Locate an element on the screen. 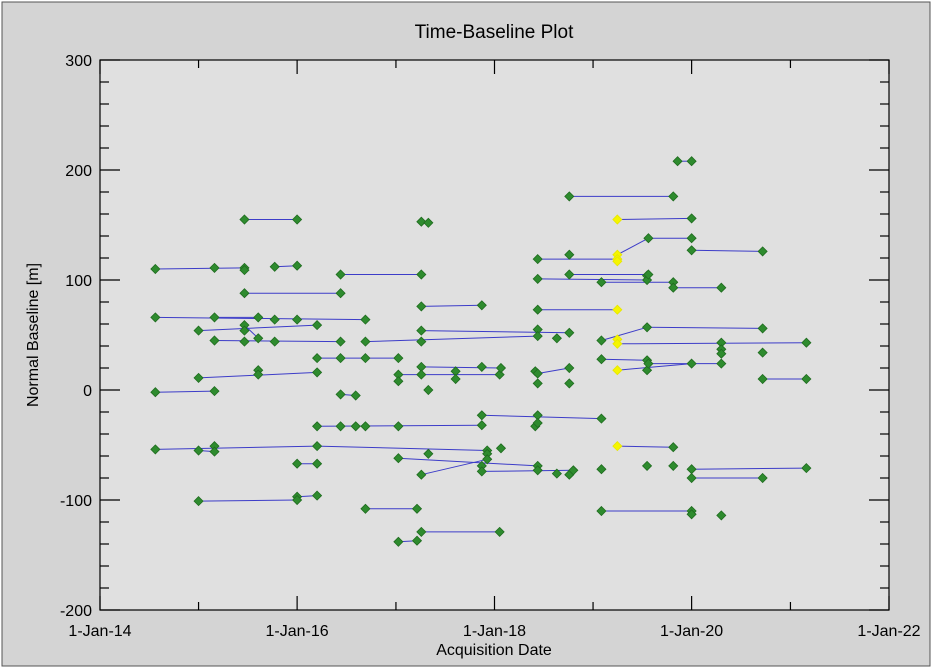 This screenshot has width=932, height=668. y-tick-label: -200 is located at coordinates (76, 611).